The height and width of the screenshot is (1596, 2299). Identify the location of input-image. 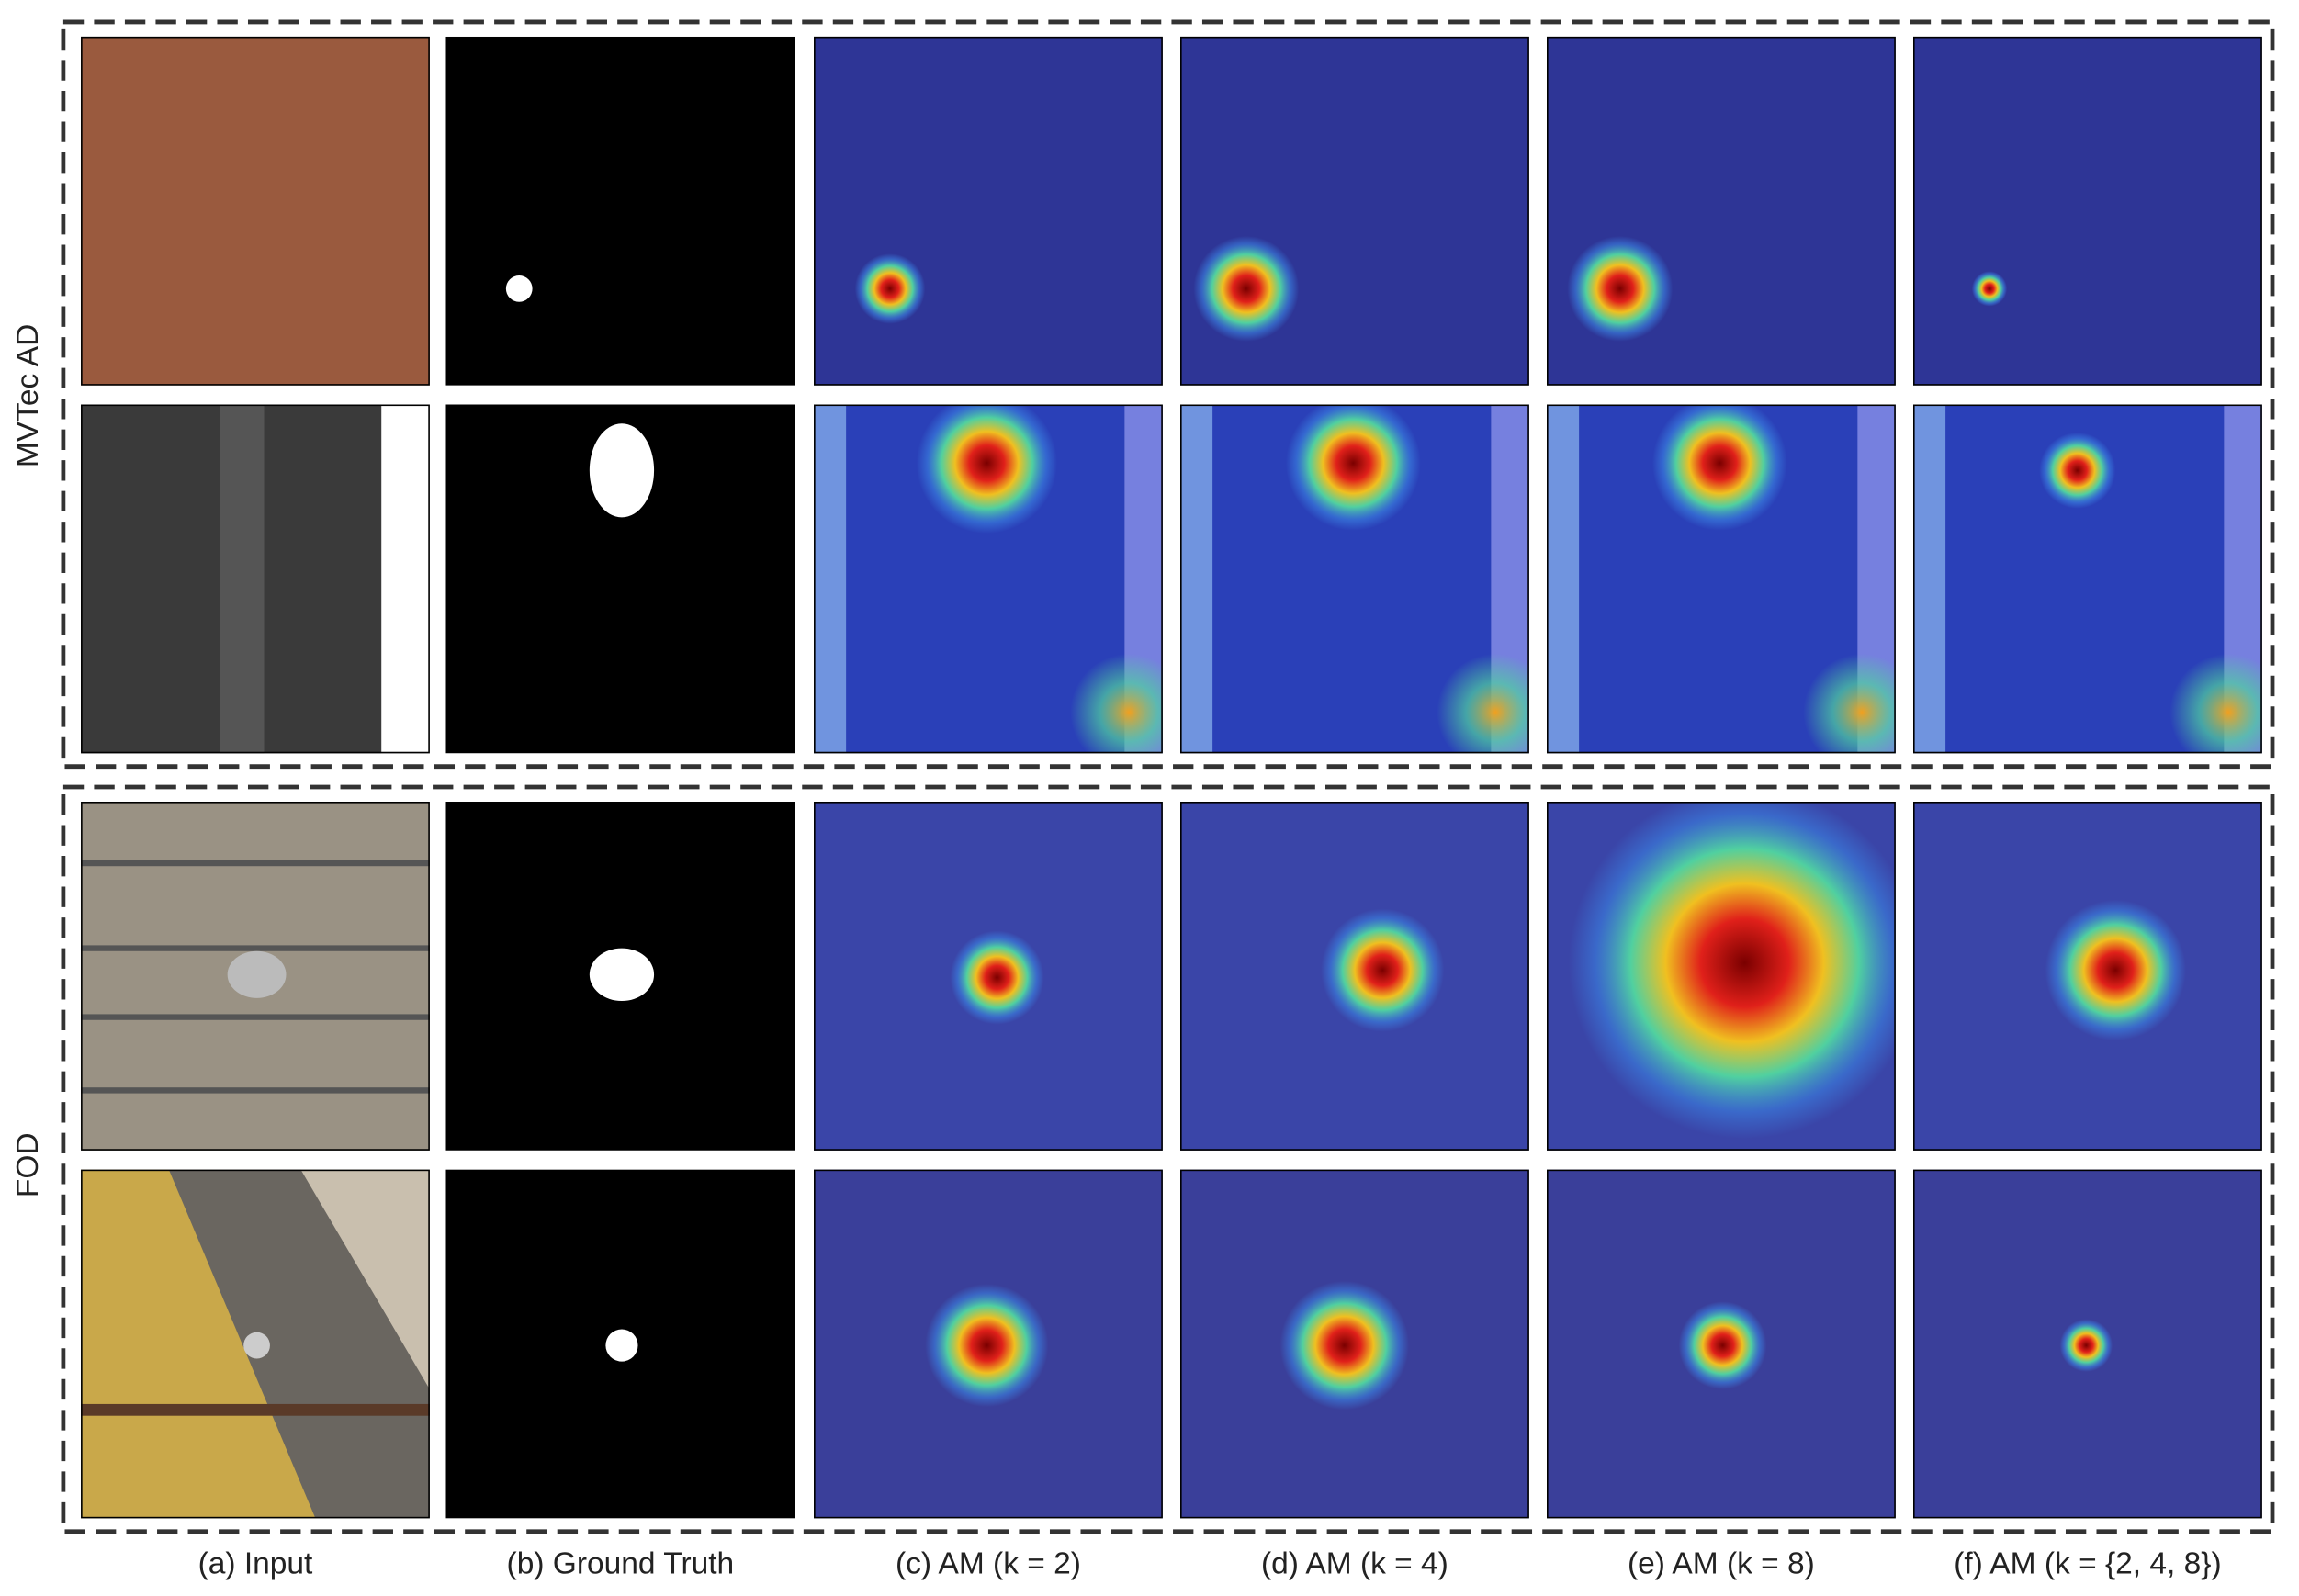
(255, 211).